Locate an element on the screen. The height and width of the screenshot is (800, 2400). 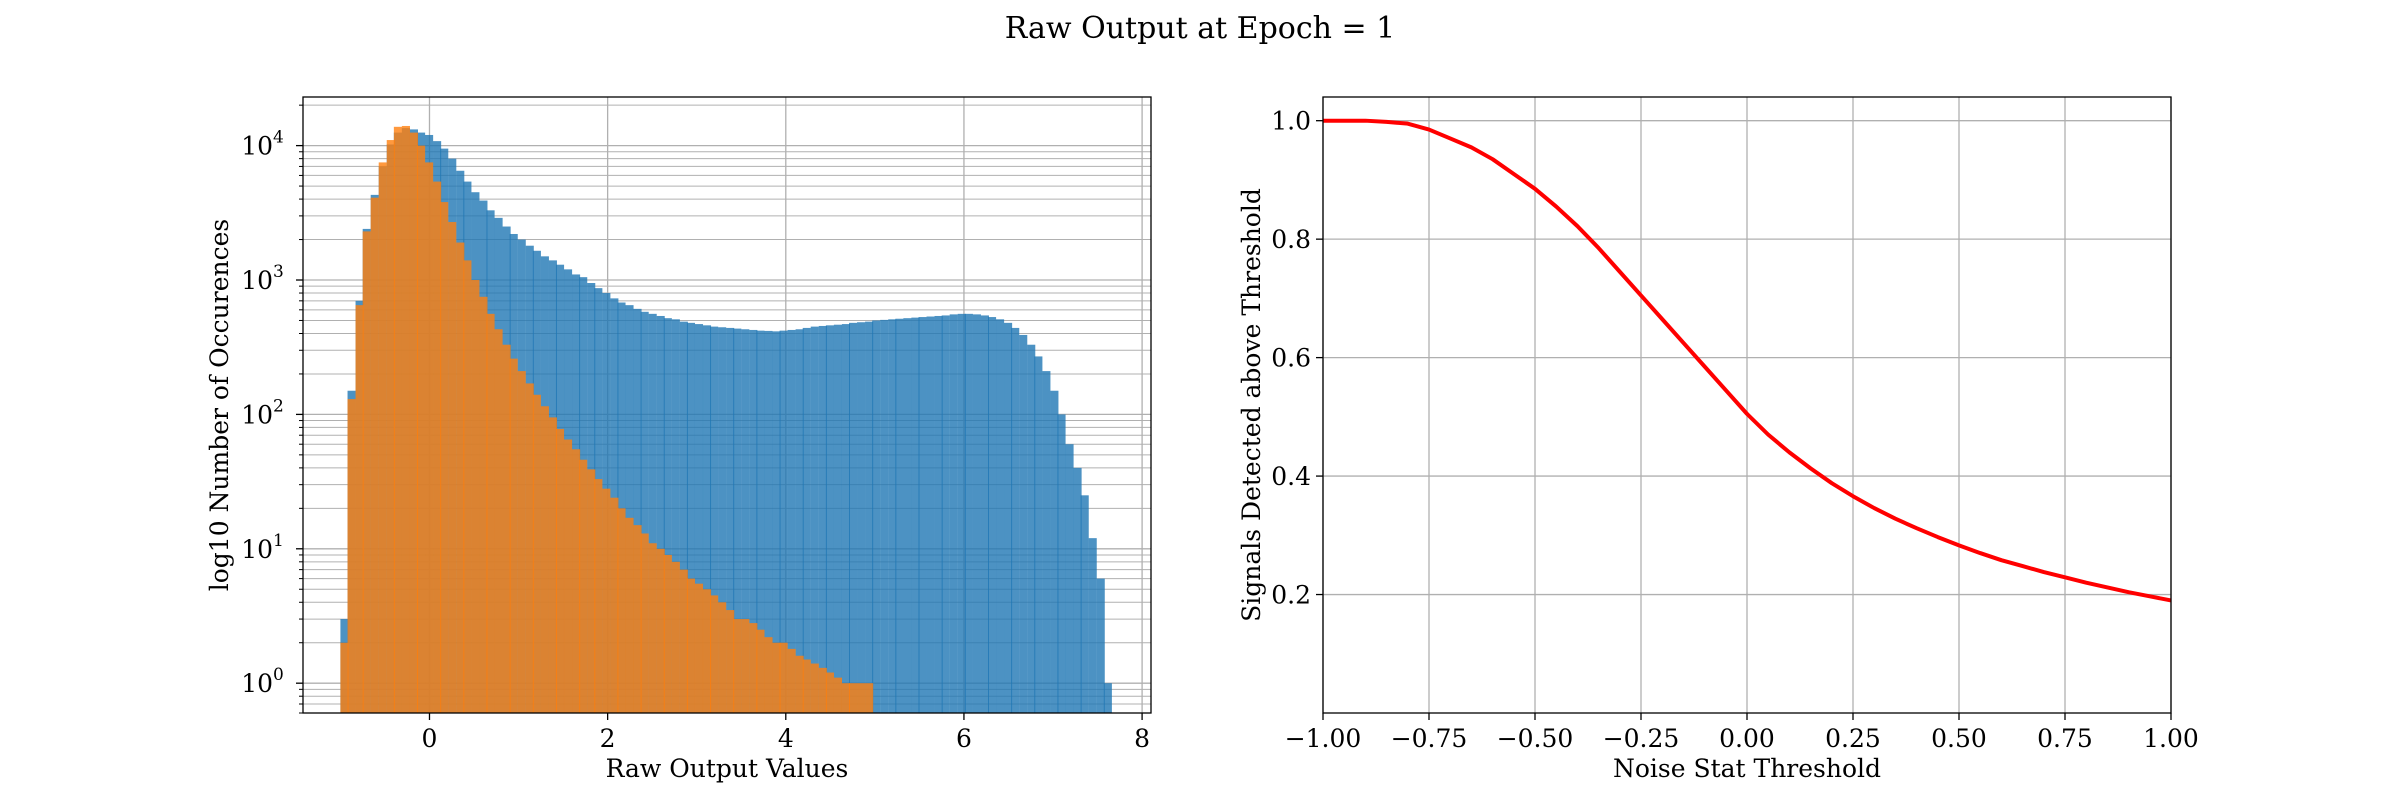
x-tick-label: 2 is located at coordinates (608, 738).